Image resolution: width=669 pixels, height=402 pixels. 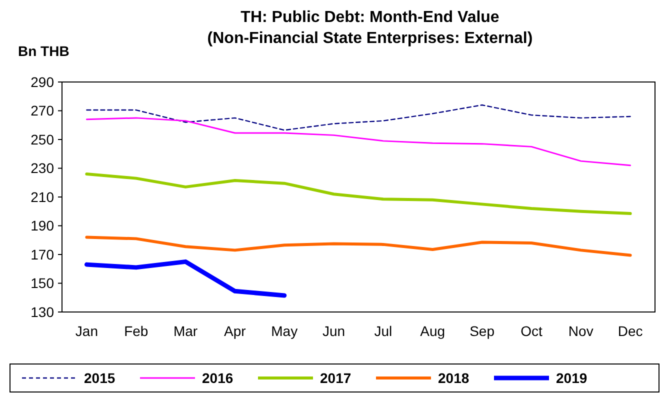 I want to click on y-tick-label: 150, so click(x=42, y=283).